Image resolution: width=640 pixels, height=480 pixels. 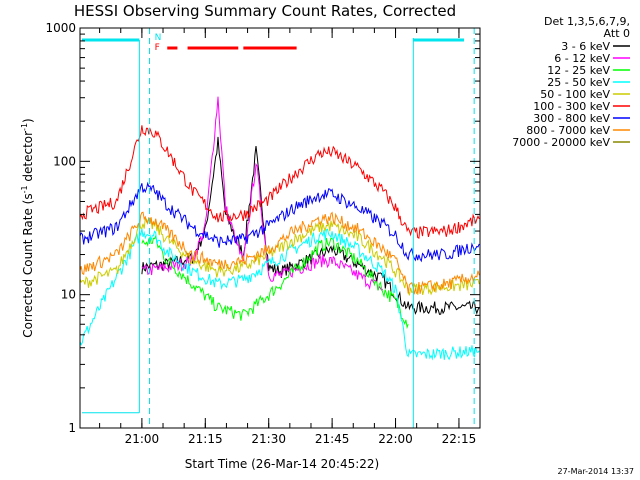 What do you see at coordinates (268, 439) in the screenshot?
I see `x-tick-label: 21:30` at bounding box center [268, 439].